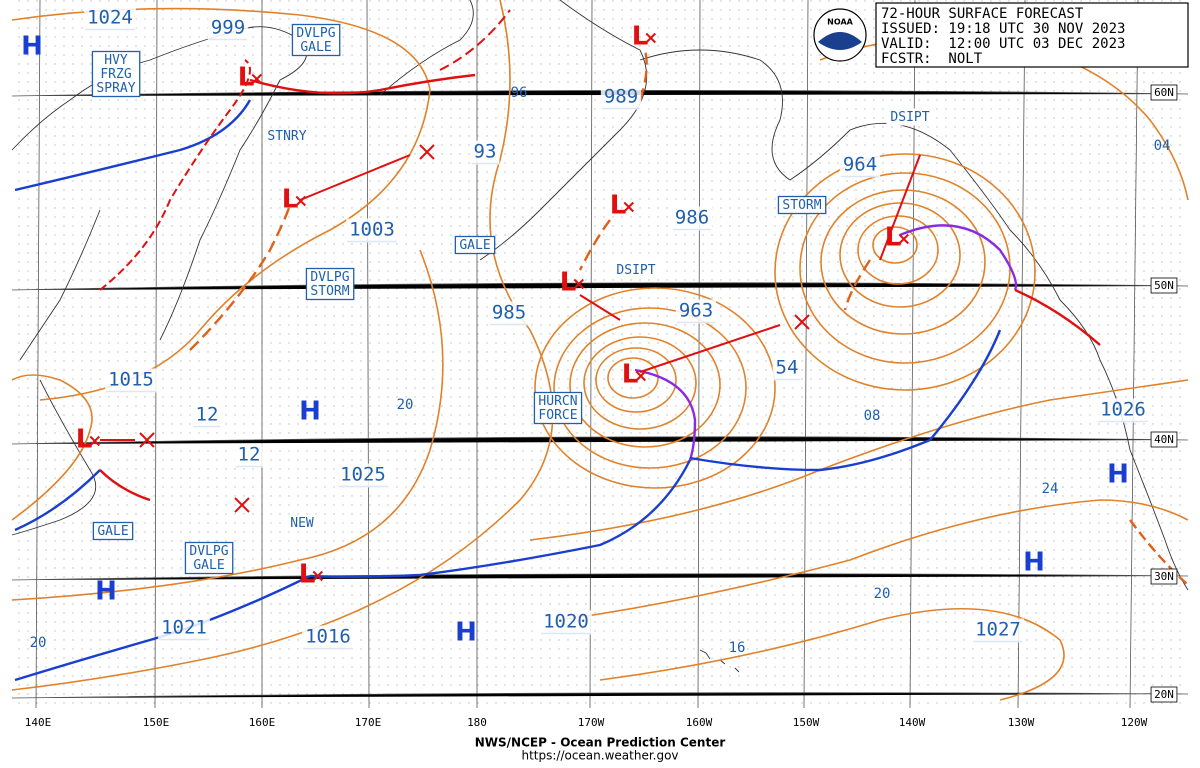 The image size is (1200, 768). Describe the element at coordinates (557, 401) in the screenshot. I see `warning-line: HURCN` at that location.